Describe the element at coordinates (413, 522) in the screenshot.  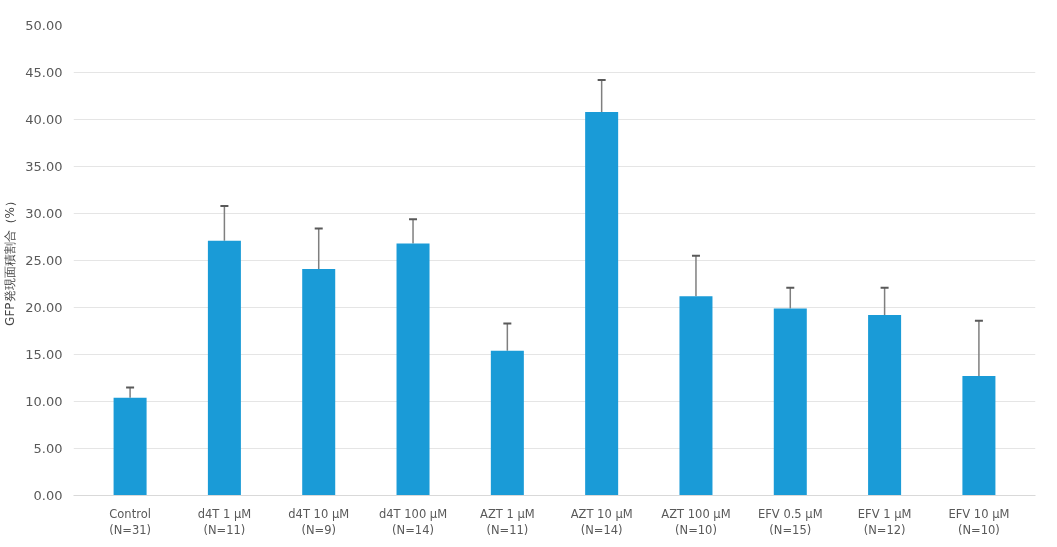
I see `x-tick-label: d4T 100 μM (N=14)` at that location.